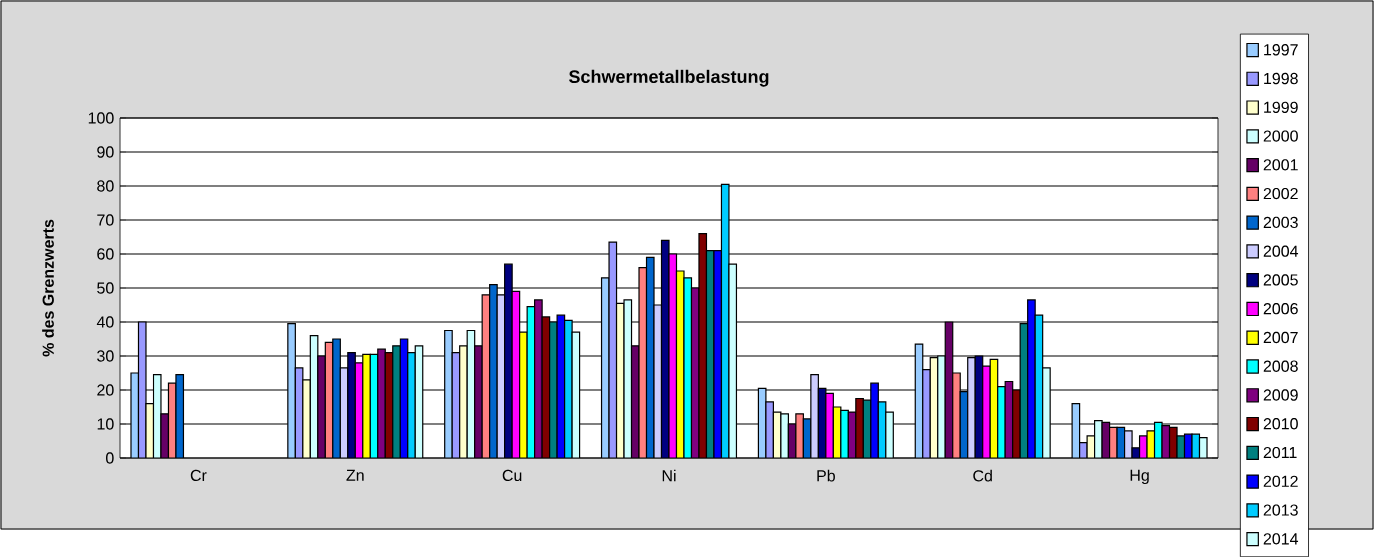 This screenshot has height=557, width=1374. What do you see at coordinates (105, 322) in the screenshot?
I see `y-tick-label: 40` at bounding box center [105, 322].